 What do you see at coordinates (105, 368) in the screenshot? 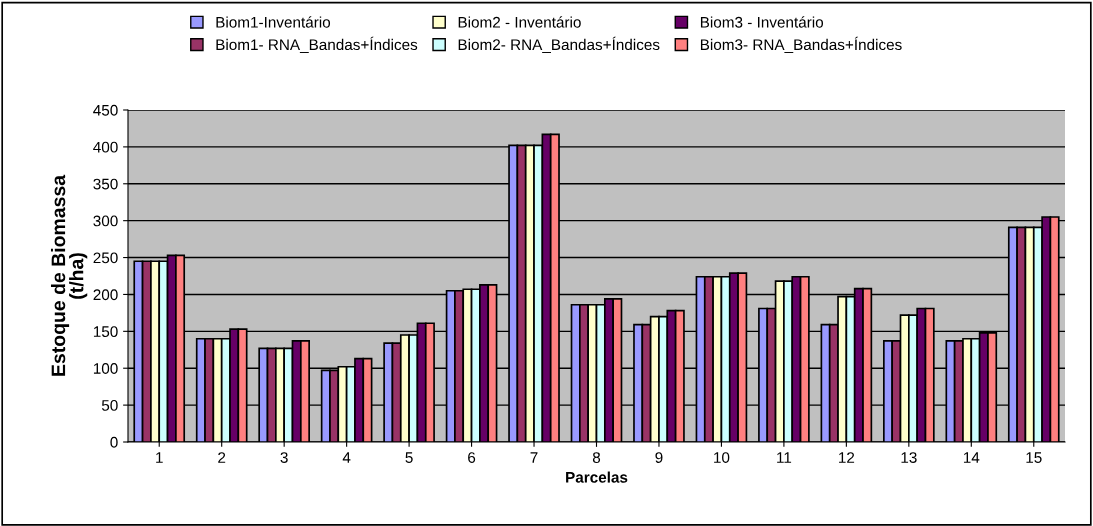
I see `y-tick-label: 100` at bounding box center [105, 368].